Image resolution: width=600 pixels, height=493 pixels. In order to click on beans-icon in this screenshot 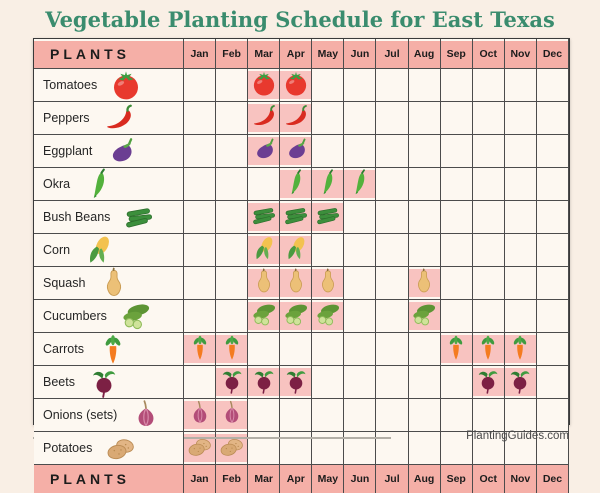, I will do `click(139, 217)`.